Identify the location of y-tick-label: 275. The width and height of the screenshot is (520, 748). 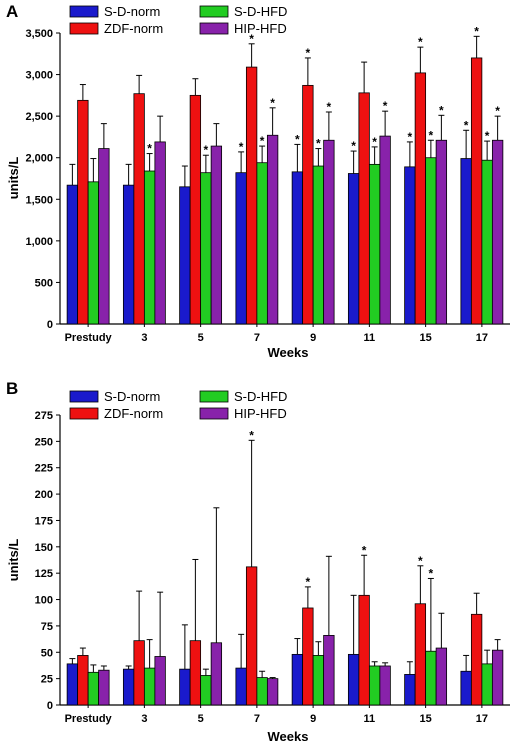
(44, 416).